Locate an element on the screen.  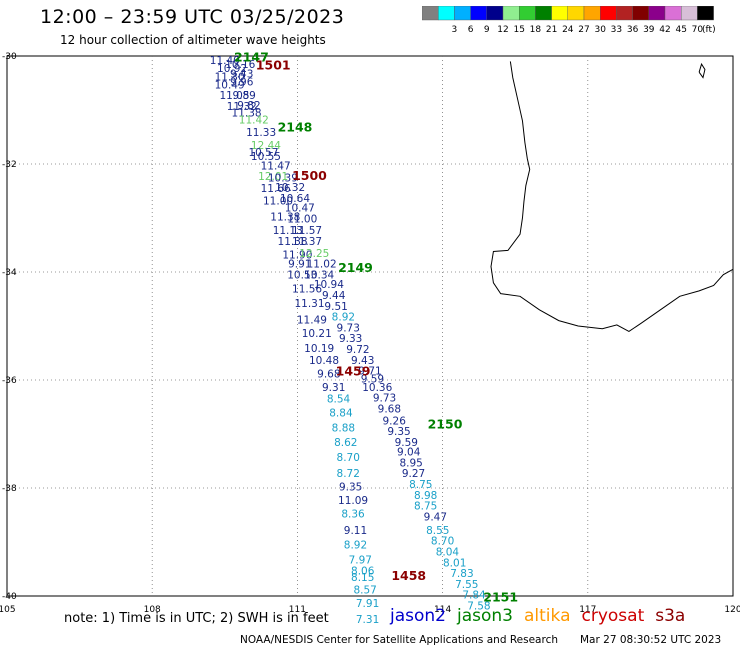
wave-height-value: 11.32 is located at coordinates (242, 107).